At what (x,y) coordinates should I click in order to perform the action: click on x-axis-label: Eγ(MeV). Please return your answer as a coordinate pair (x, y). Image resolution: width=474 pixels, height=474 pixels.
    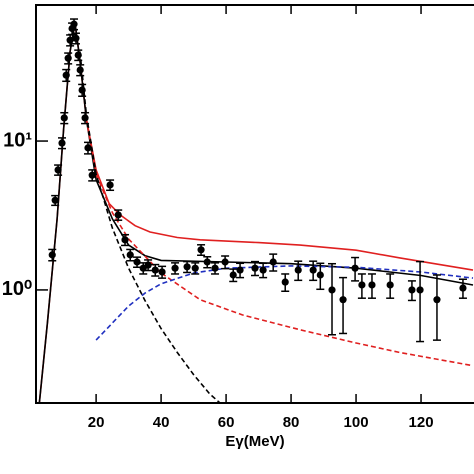
    Looking at the image, I should click on (254, 441).